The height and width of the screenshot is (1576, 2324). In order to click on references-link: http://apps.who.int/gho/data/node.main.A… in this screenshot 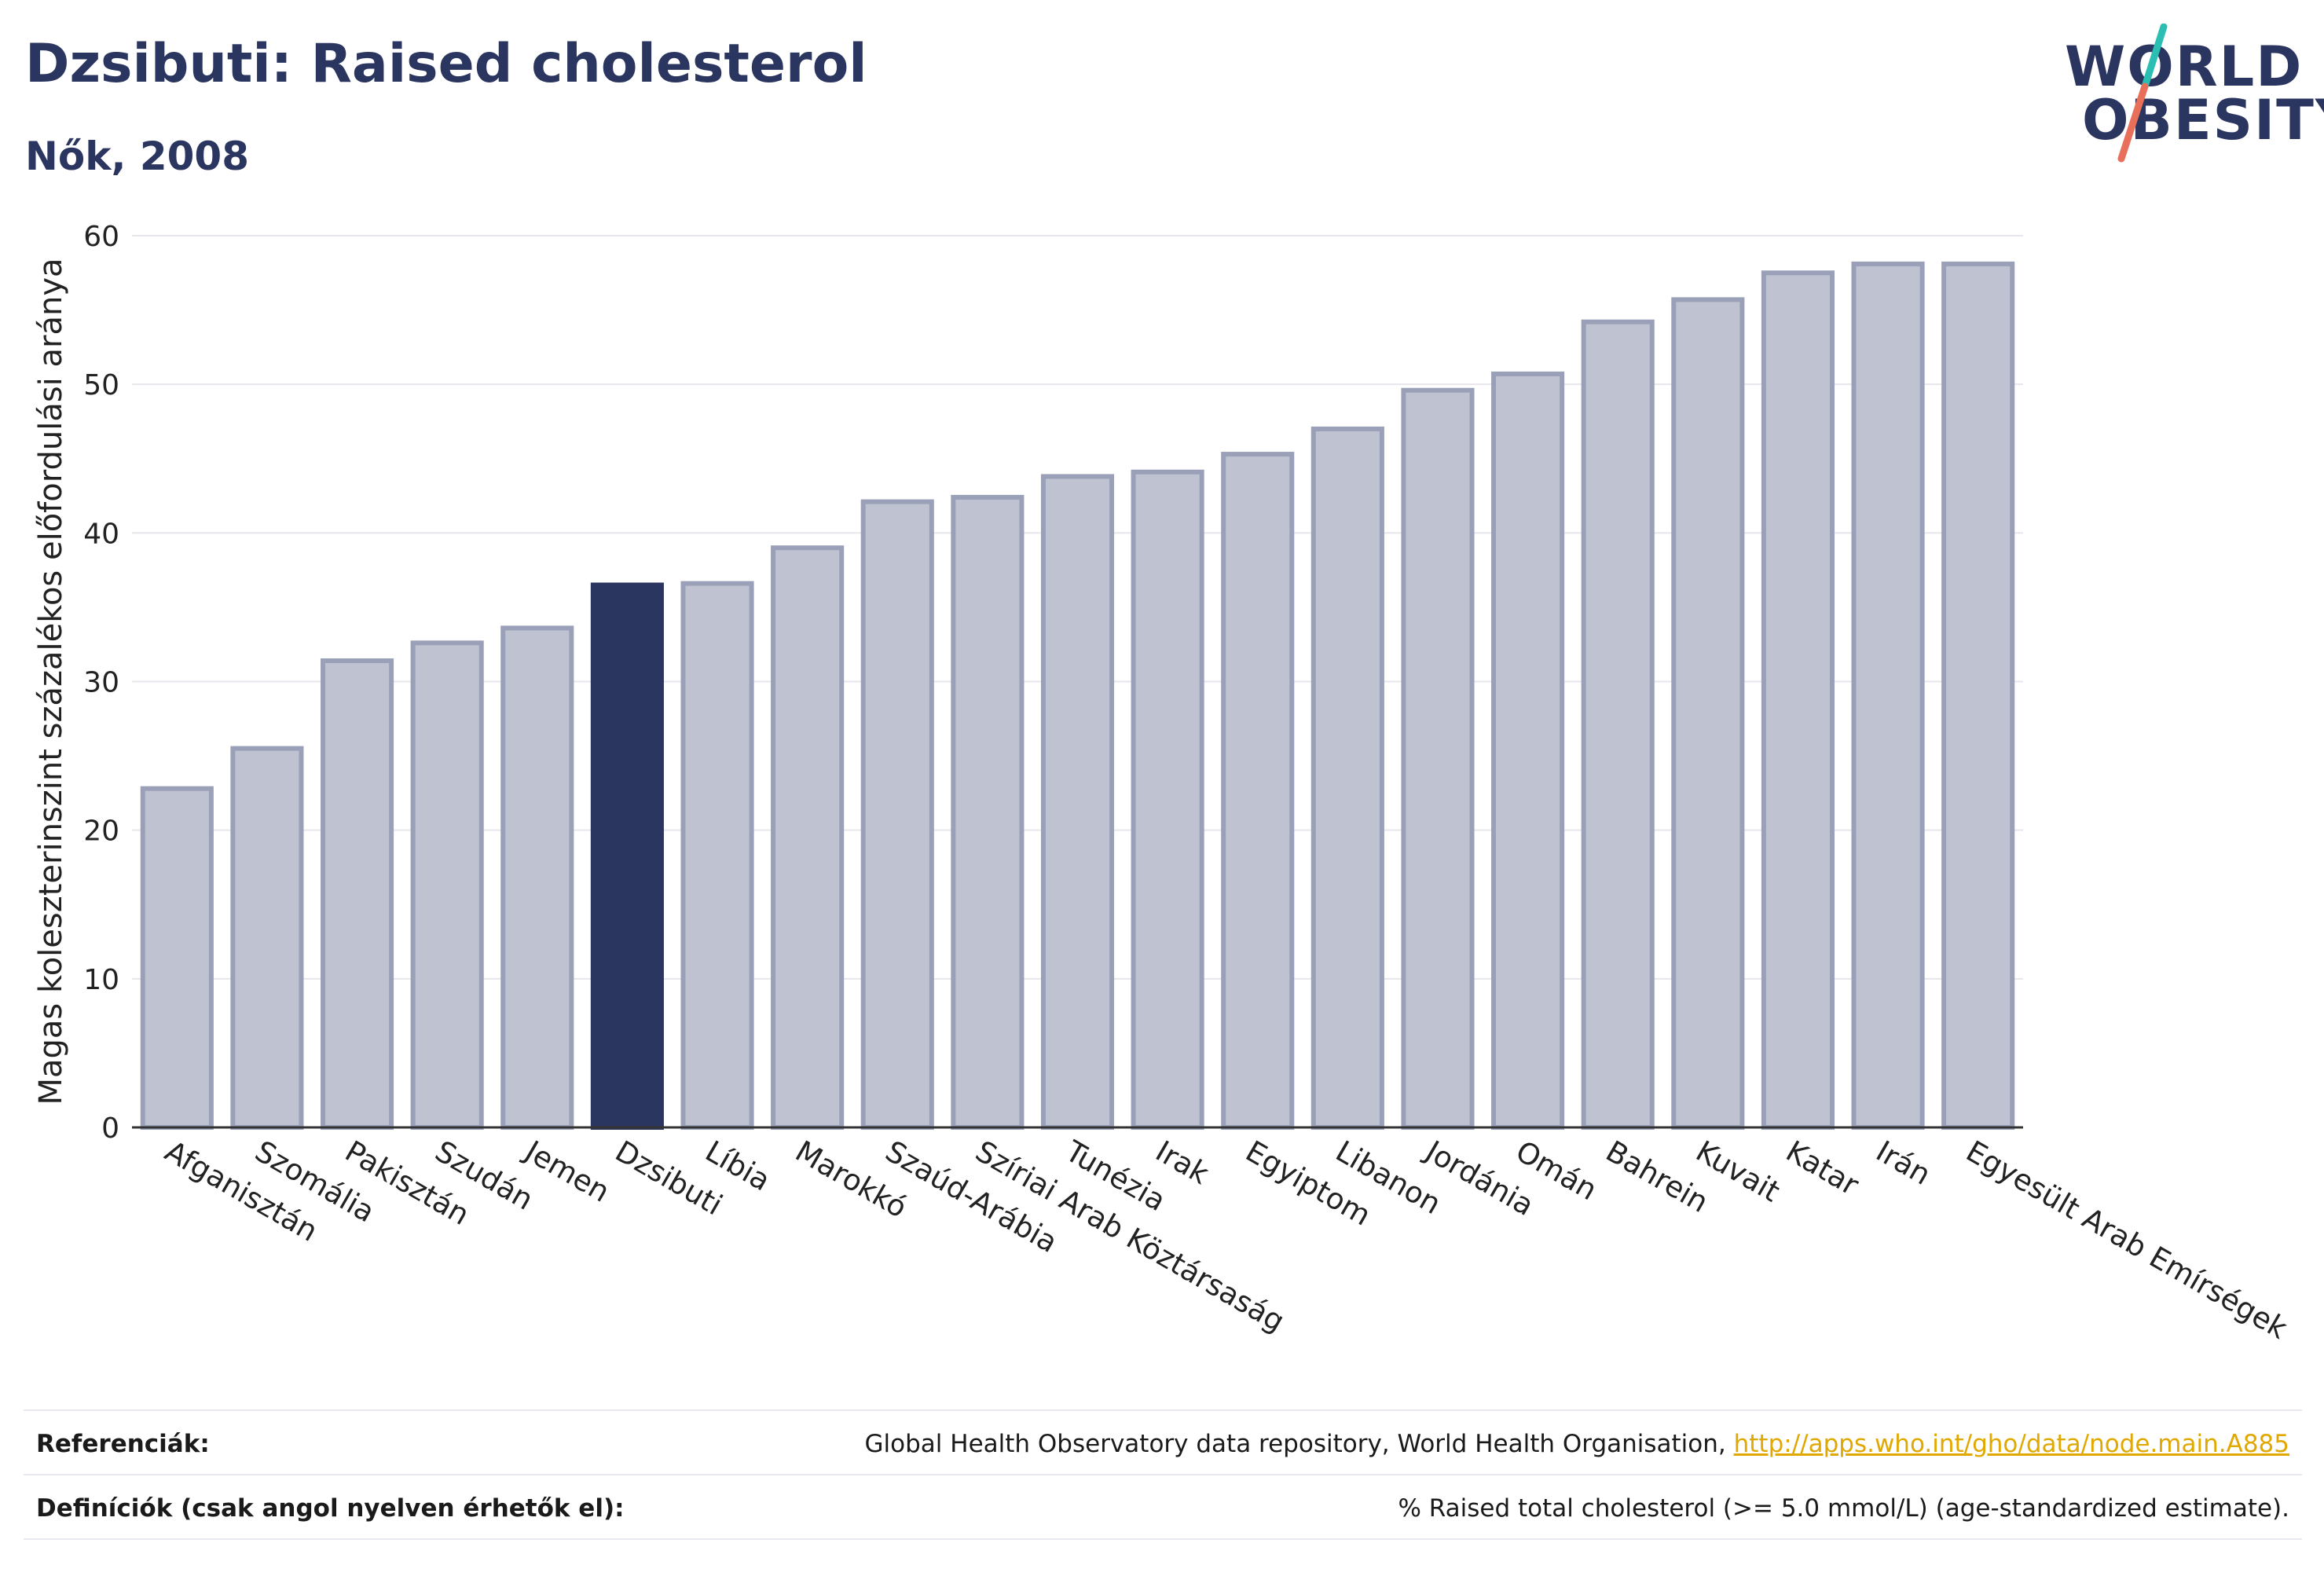, I will do `click(2011, 1444)`.